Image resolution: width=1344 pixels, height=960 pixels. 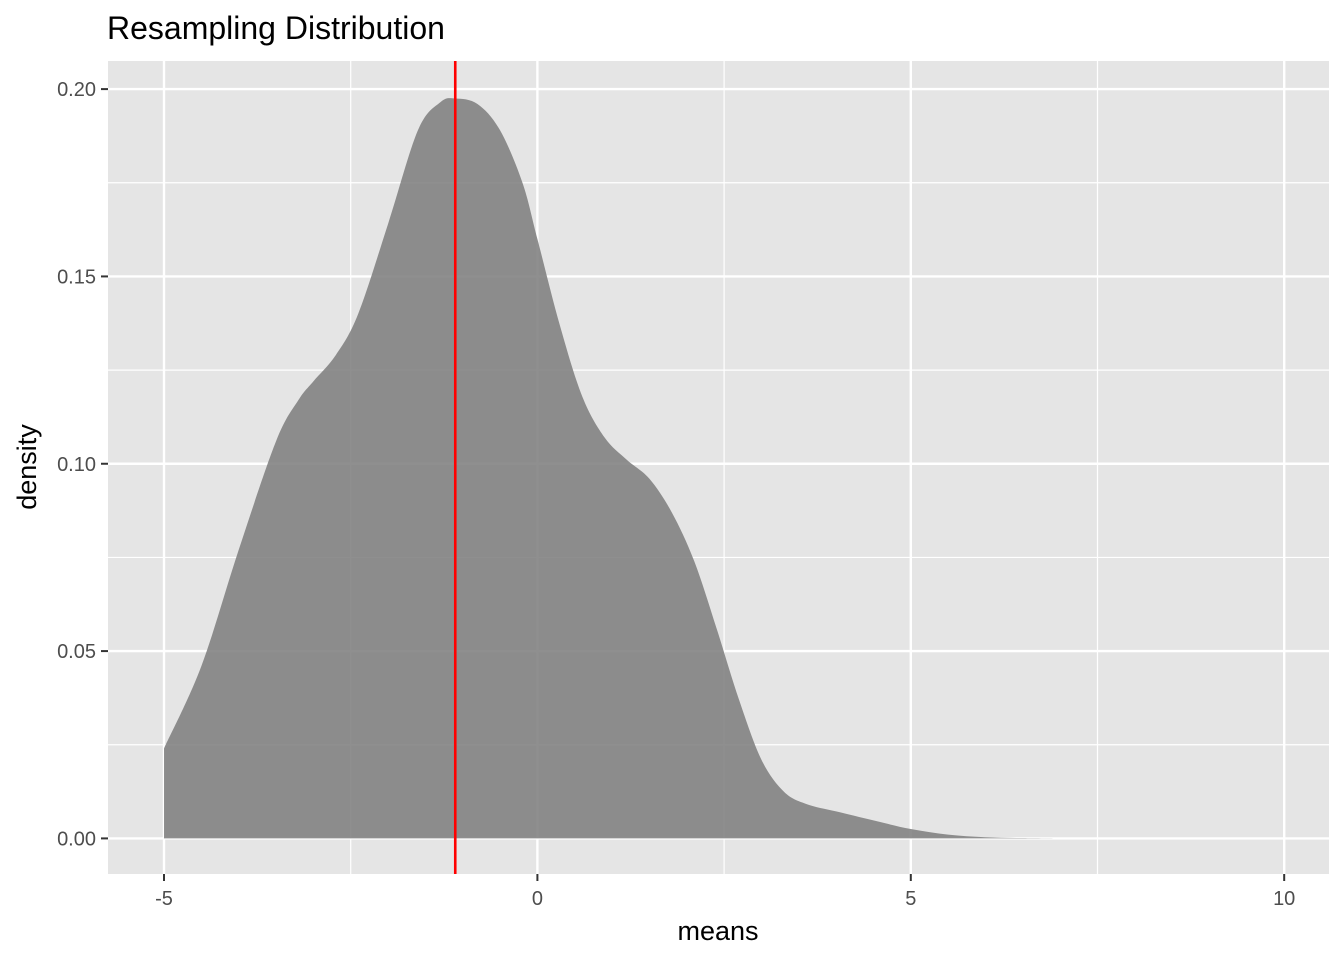 I want to click on x-axis-title: means, so click(x=717, y=931).